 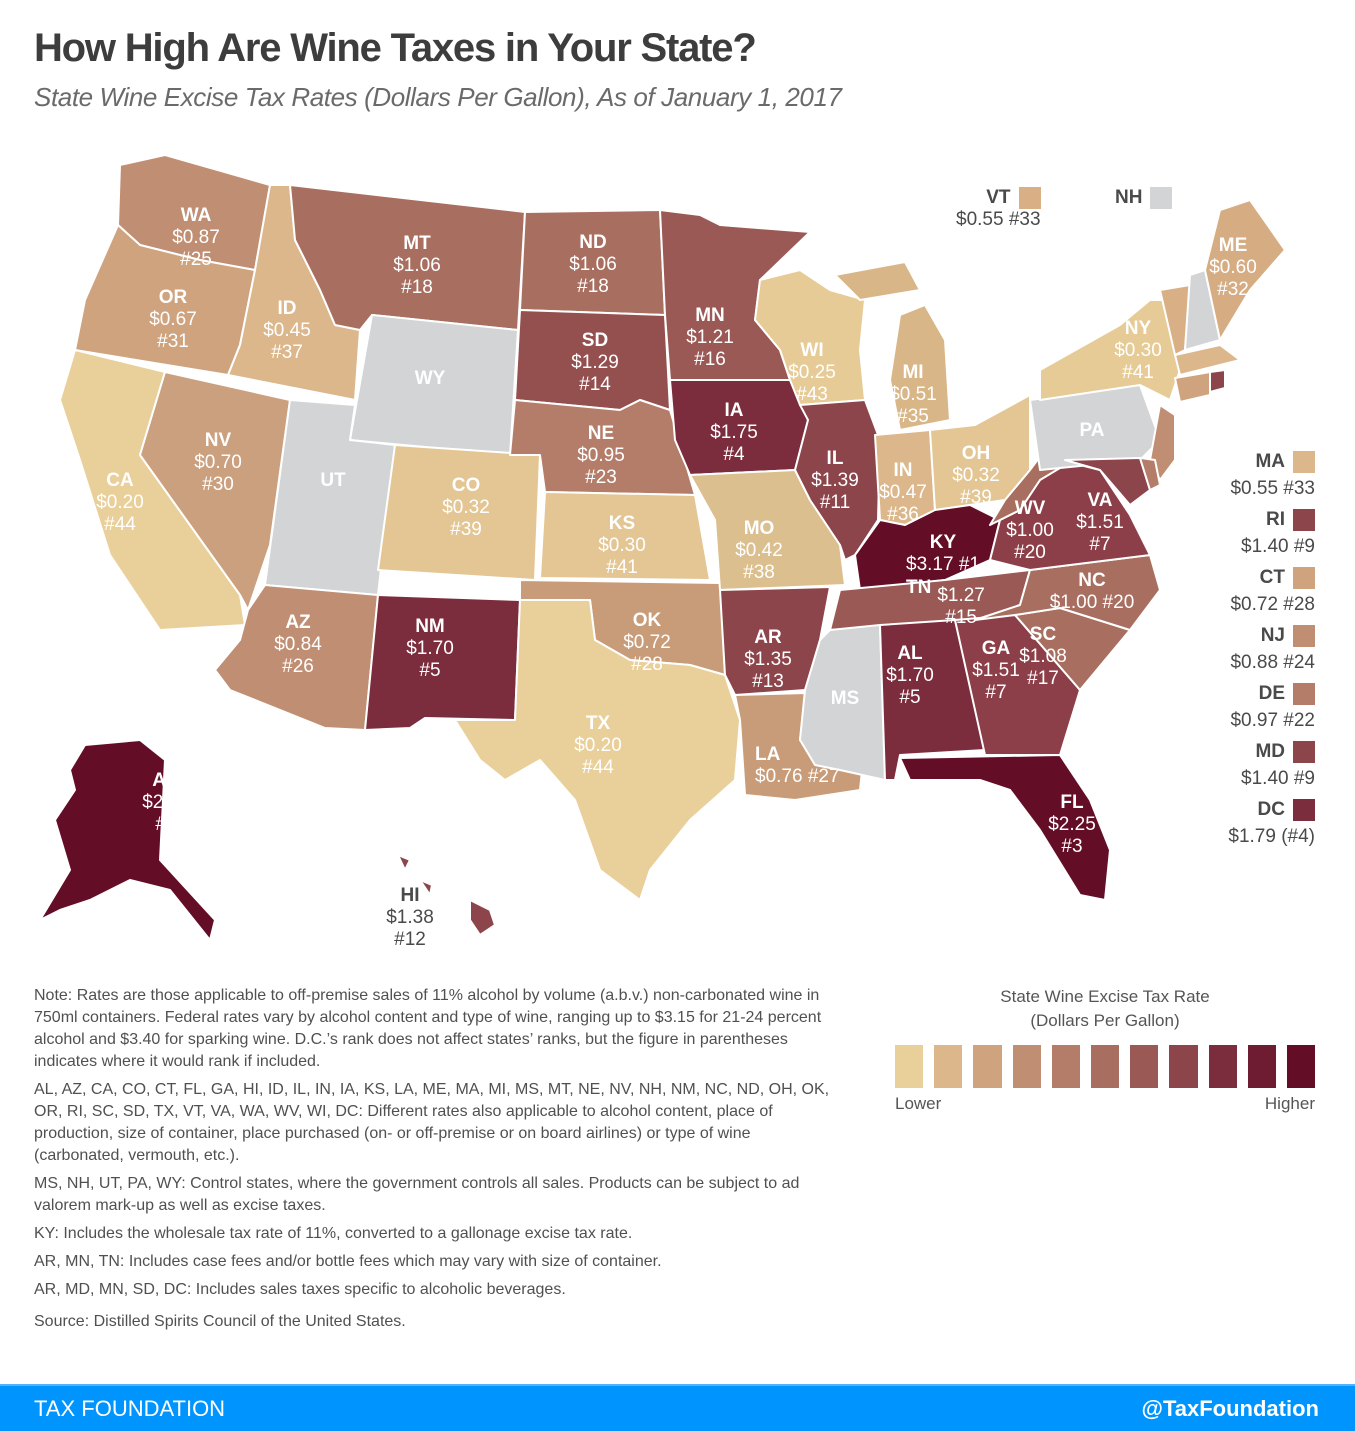 I want to click on state-label-OR: OR $0.67 #31, so click(x=173, y=319).